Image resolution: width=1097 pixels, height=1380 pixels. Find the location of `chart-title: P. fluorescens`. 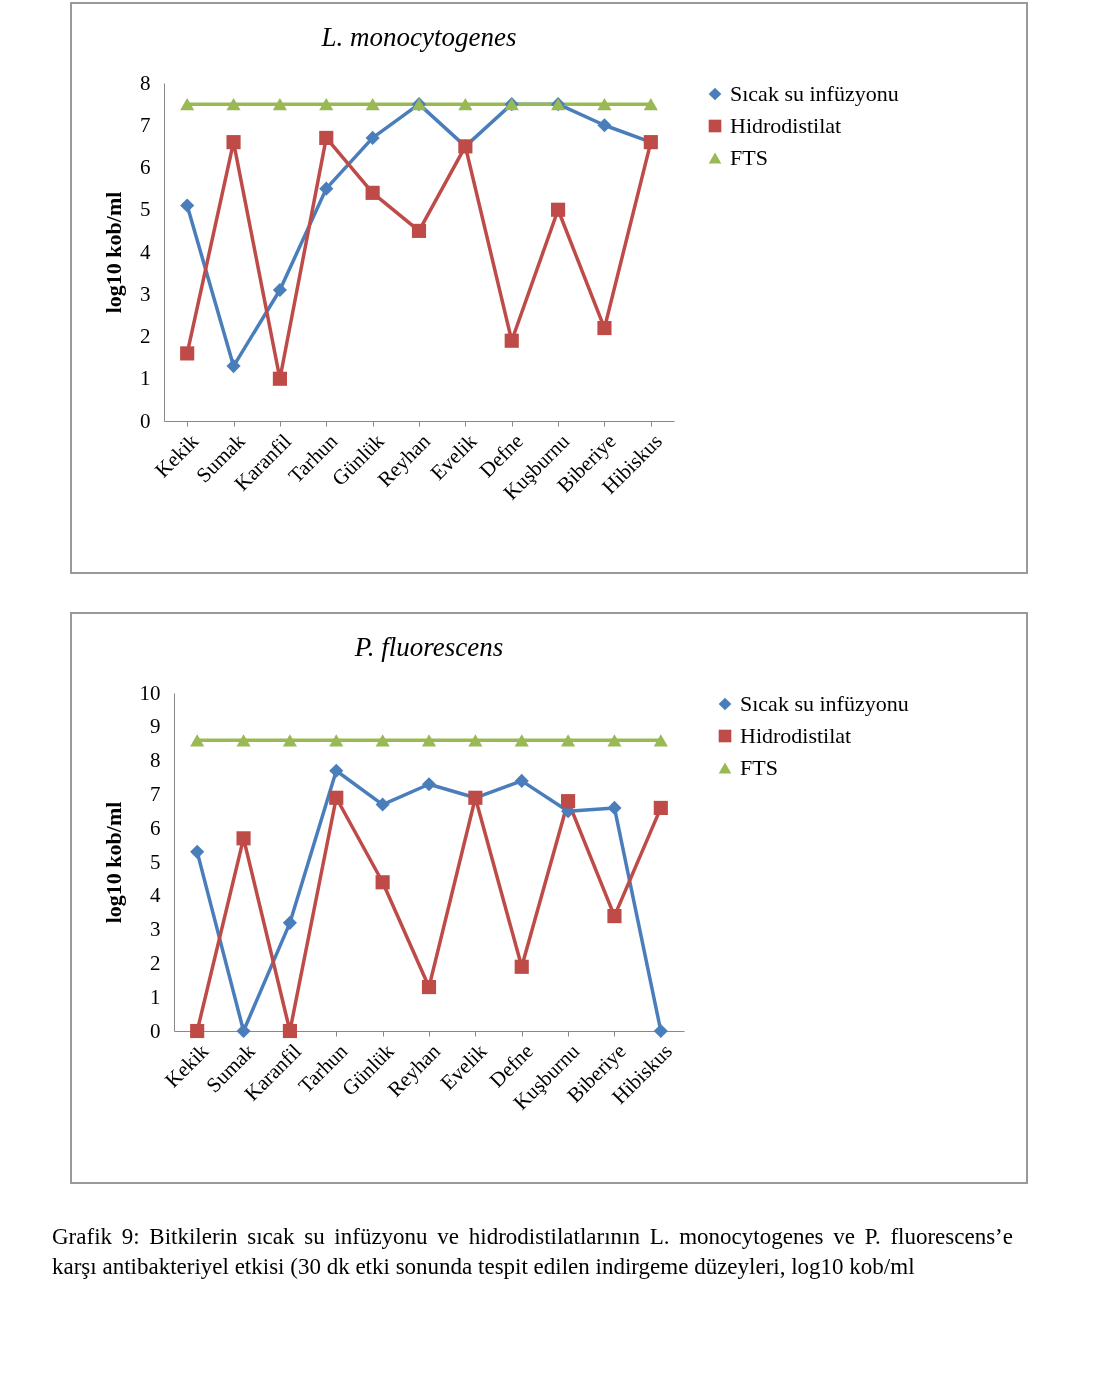

chart-title: P. fluorescens is located at coordinates (428, 647).